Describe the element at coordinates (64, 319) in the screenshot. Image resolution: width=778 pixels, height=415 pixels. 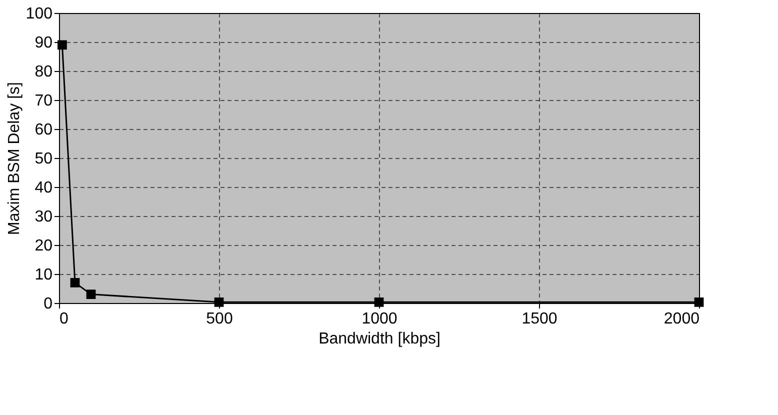
I see `x-tick-label: 0` at that location.